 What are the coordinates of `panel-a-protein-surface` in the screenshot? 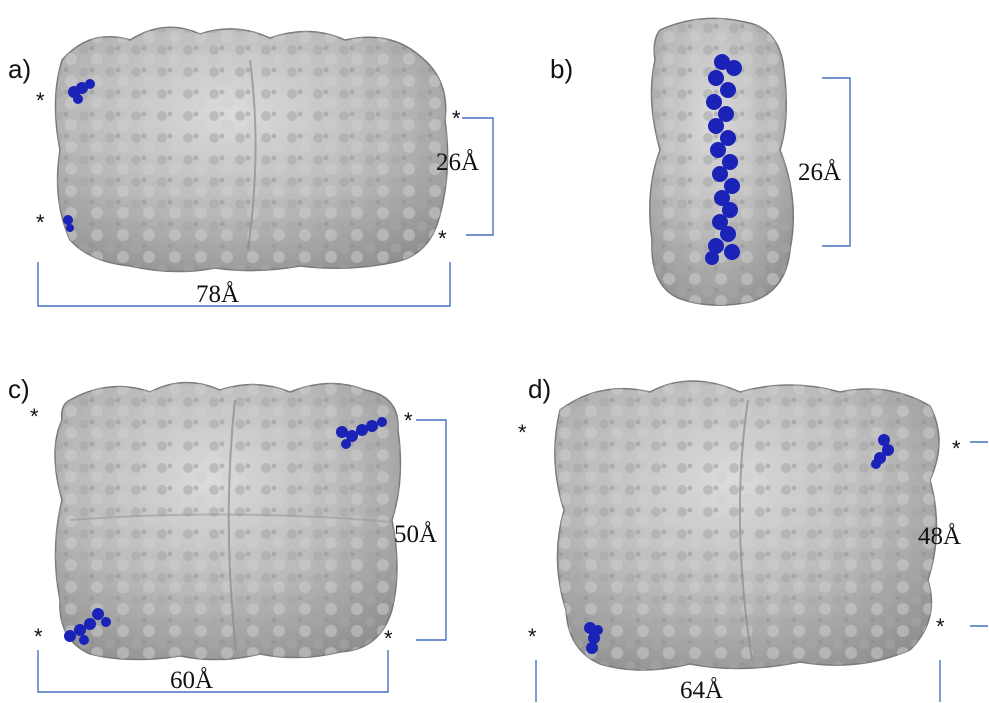 It's located at (251, 149).